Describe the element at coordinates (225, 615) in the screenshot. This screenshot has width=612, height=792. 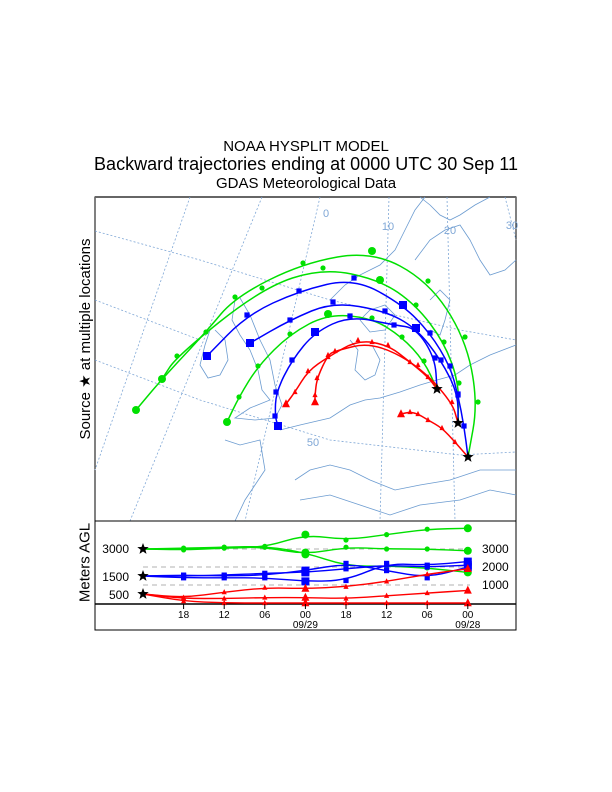
I see `x-tick-label: 12` at that location.